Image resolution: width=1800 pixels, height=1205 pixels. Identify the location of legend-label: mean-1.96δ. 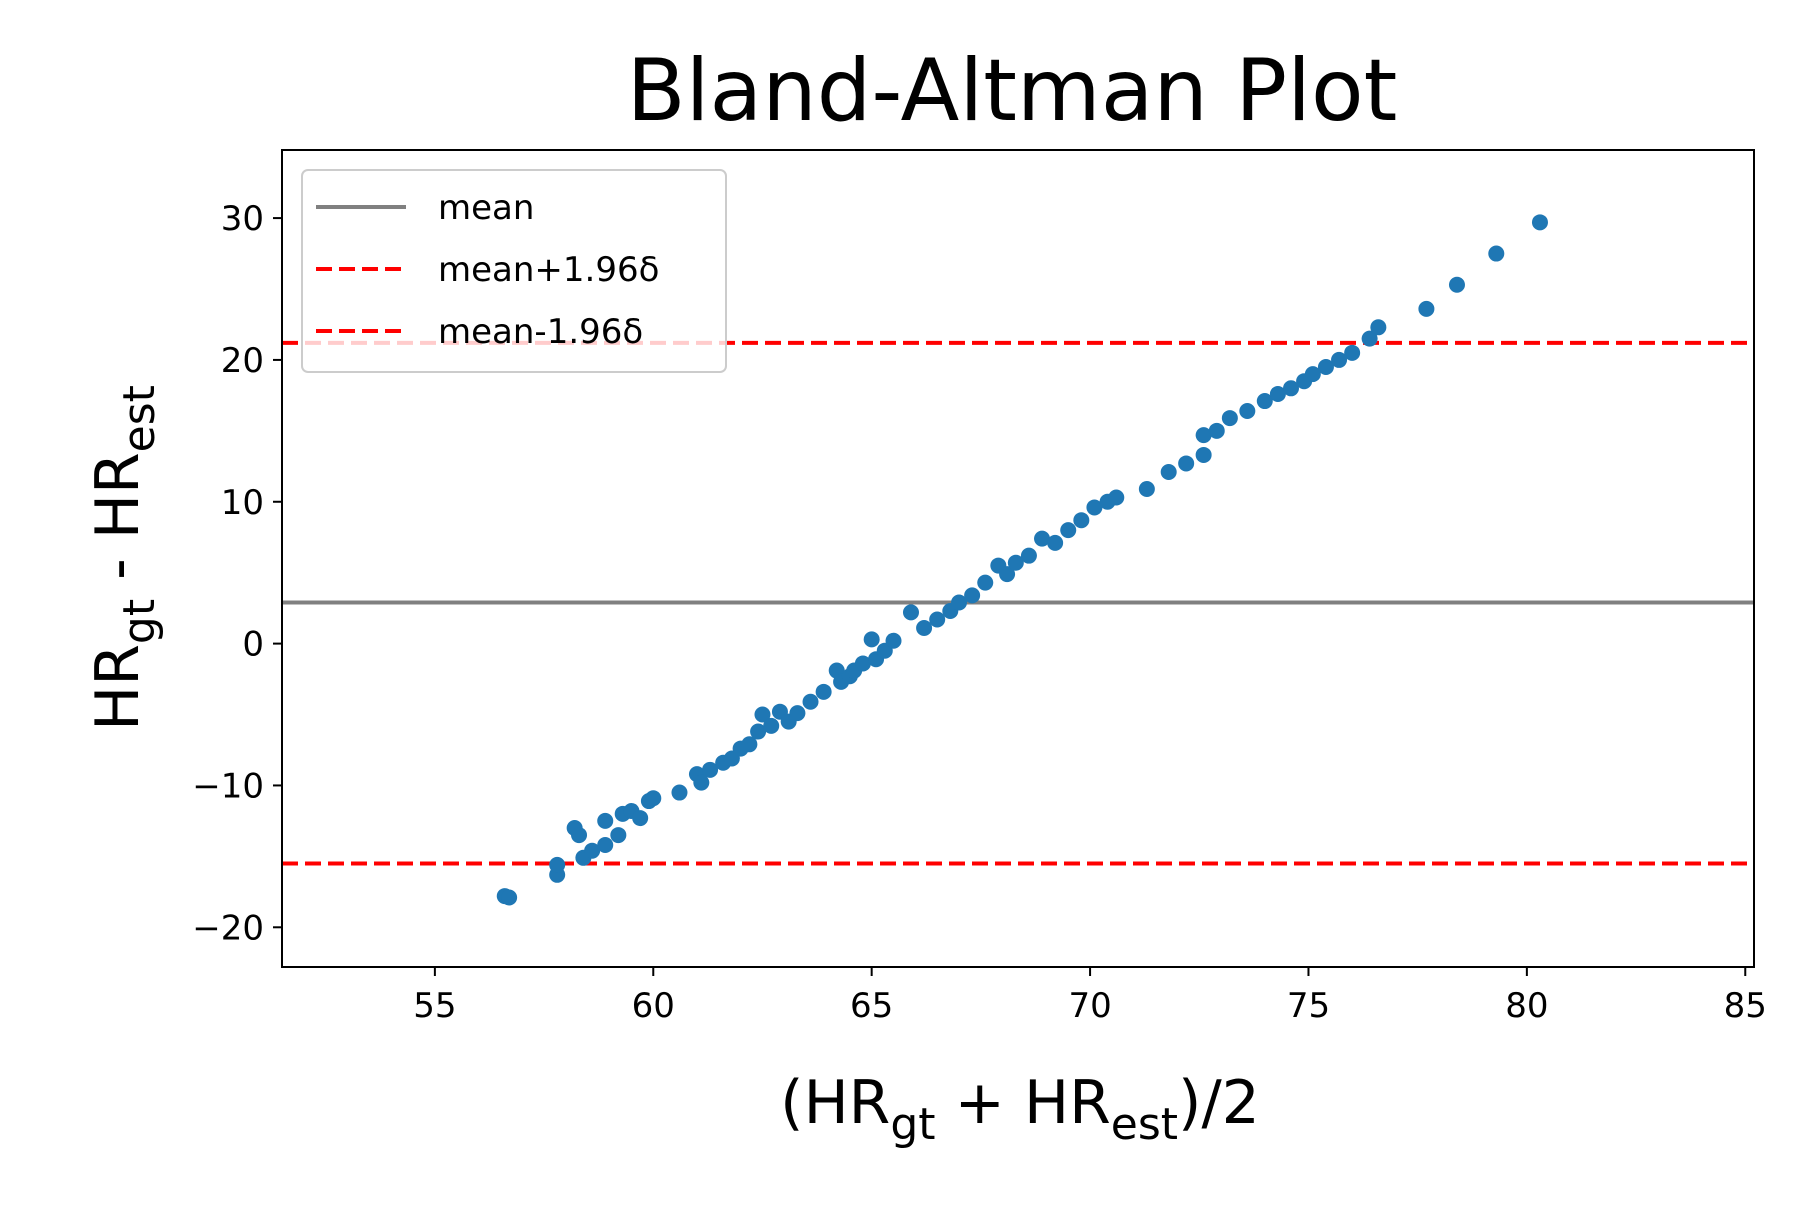
(540, 332).